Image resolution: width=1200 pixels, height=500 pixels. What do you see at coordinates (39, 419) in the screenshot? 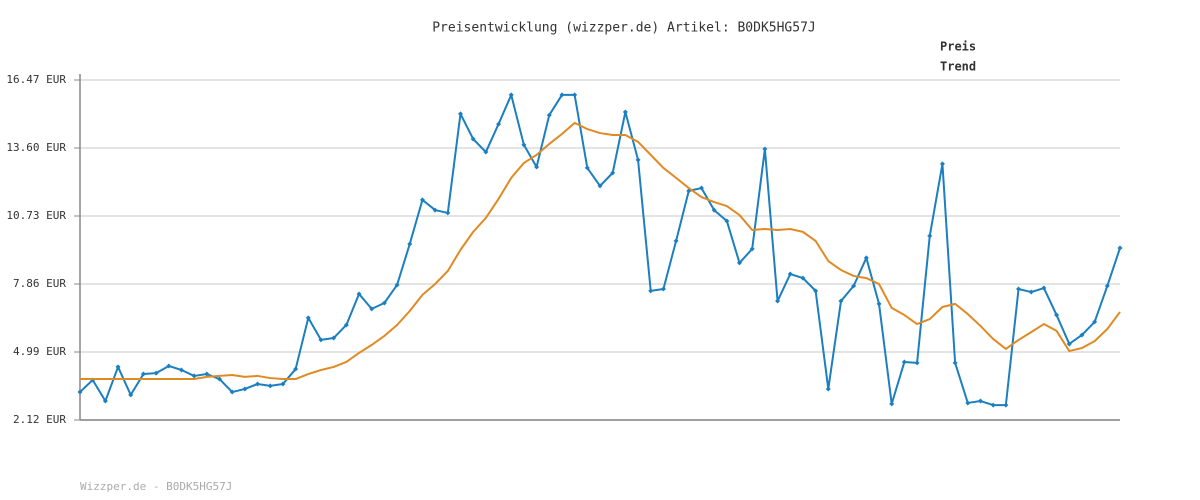
I see `y-tick-label: 2.12 EUR` at bounding box center [39, 419].